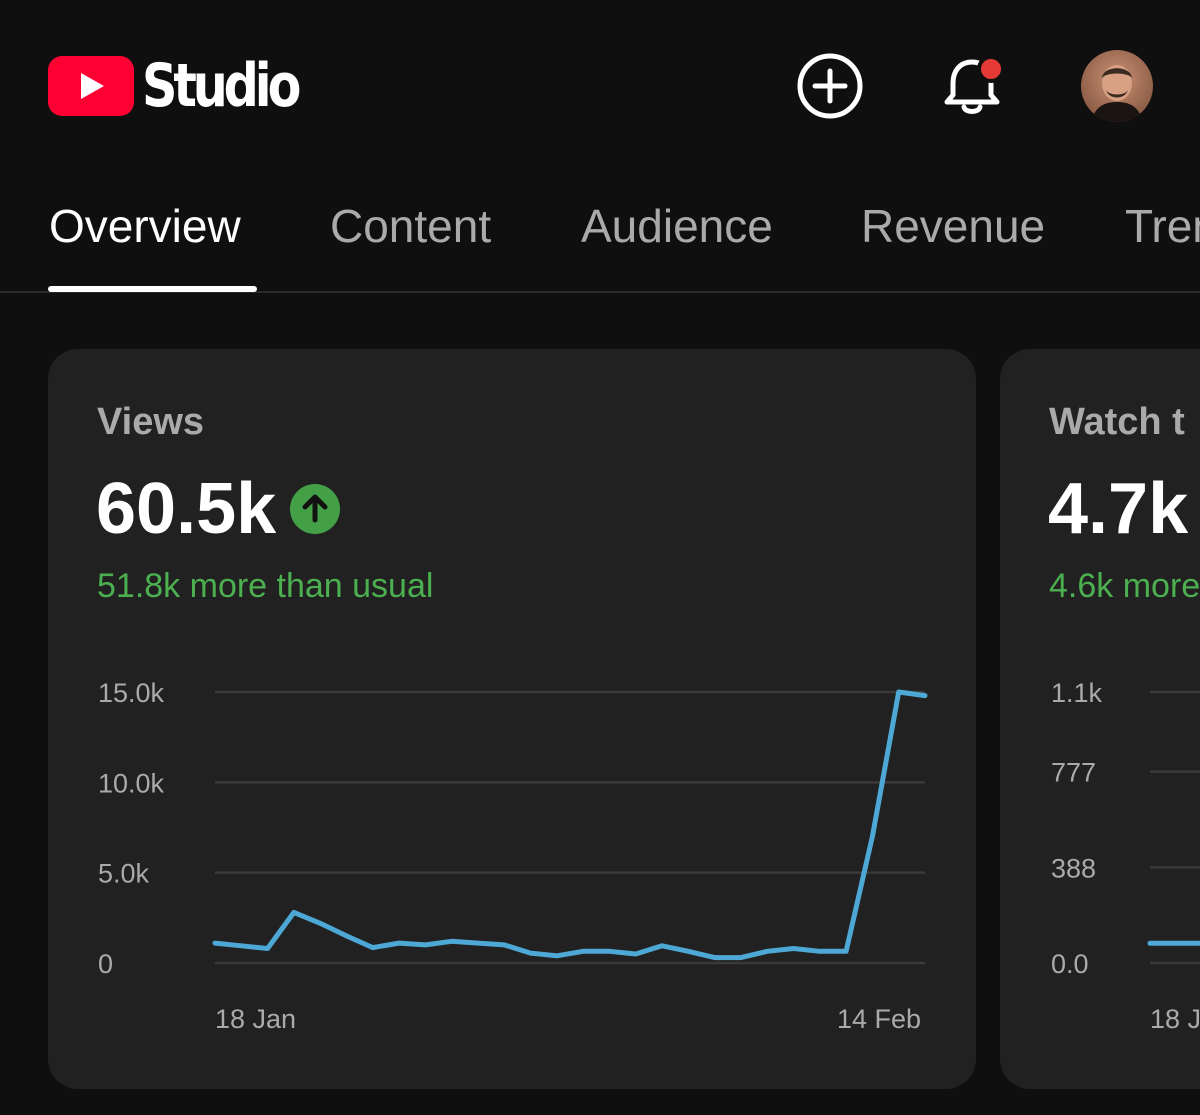 This screenshot has width=1200, height=1115. I want to click on views-label: Views, so click(151, 422).